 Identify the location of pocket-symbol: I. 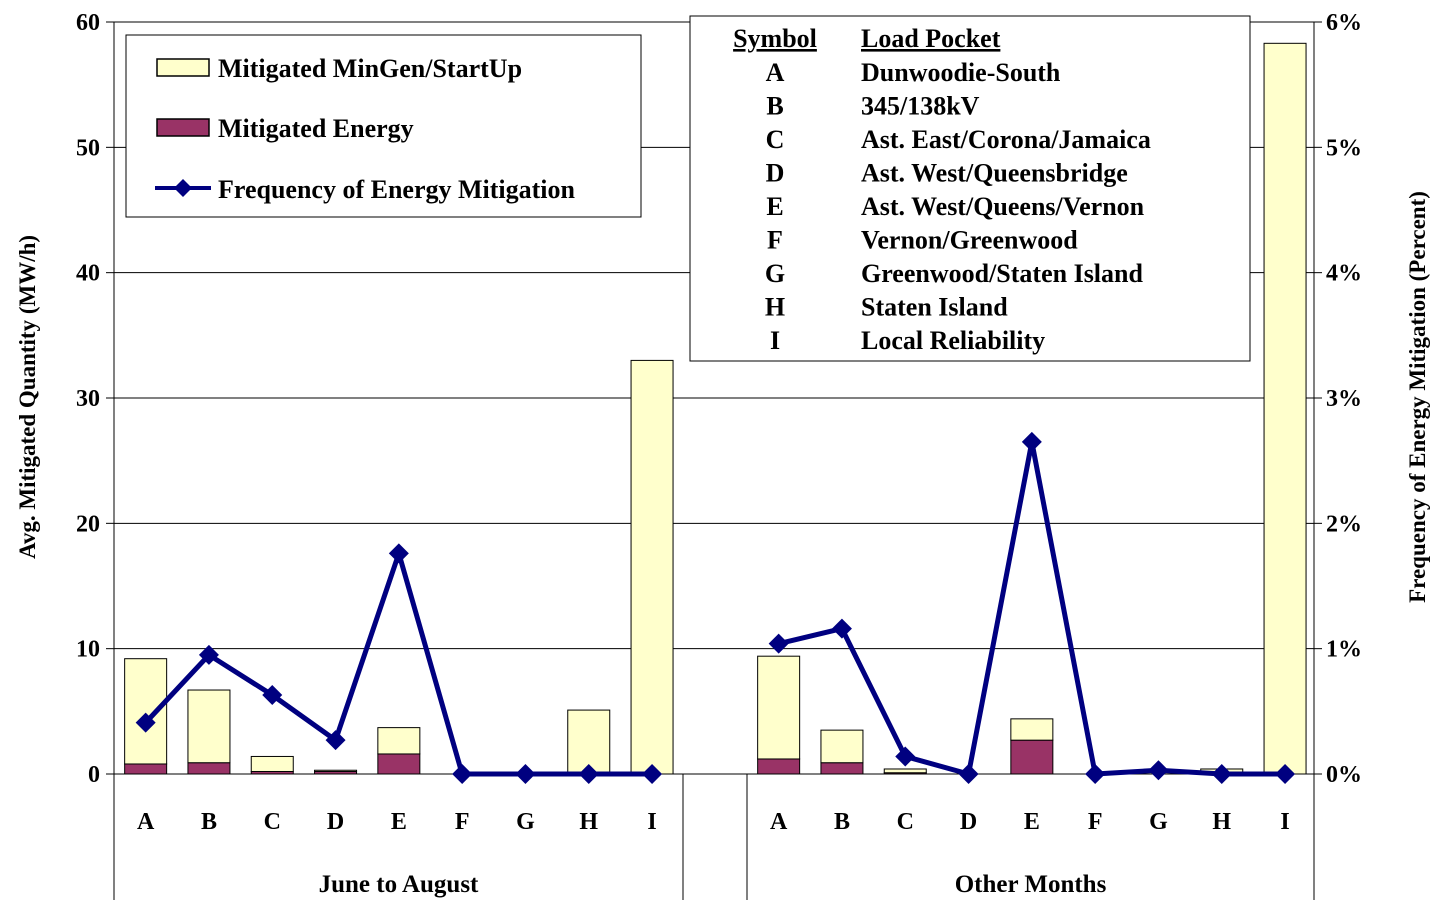
(775, 340).